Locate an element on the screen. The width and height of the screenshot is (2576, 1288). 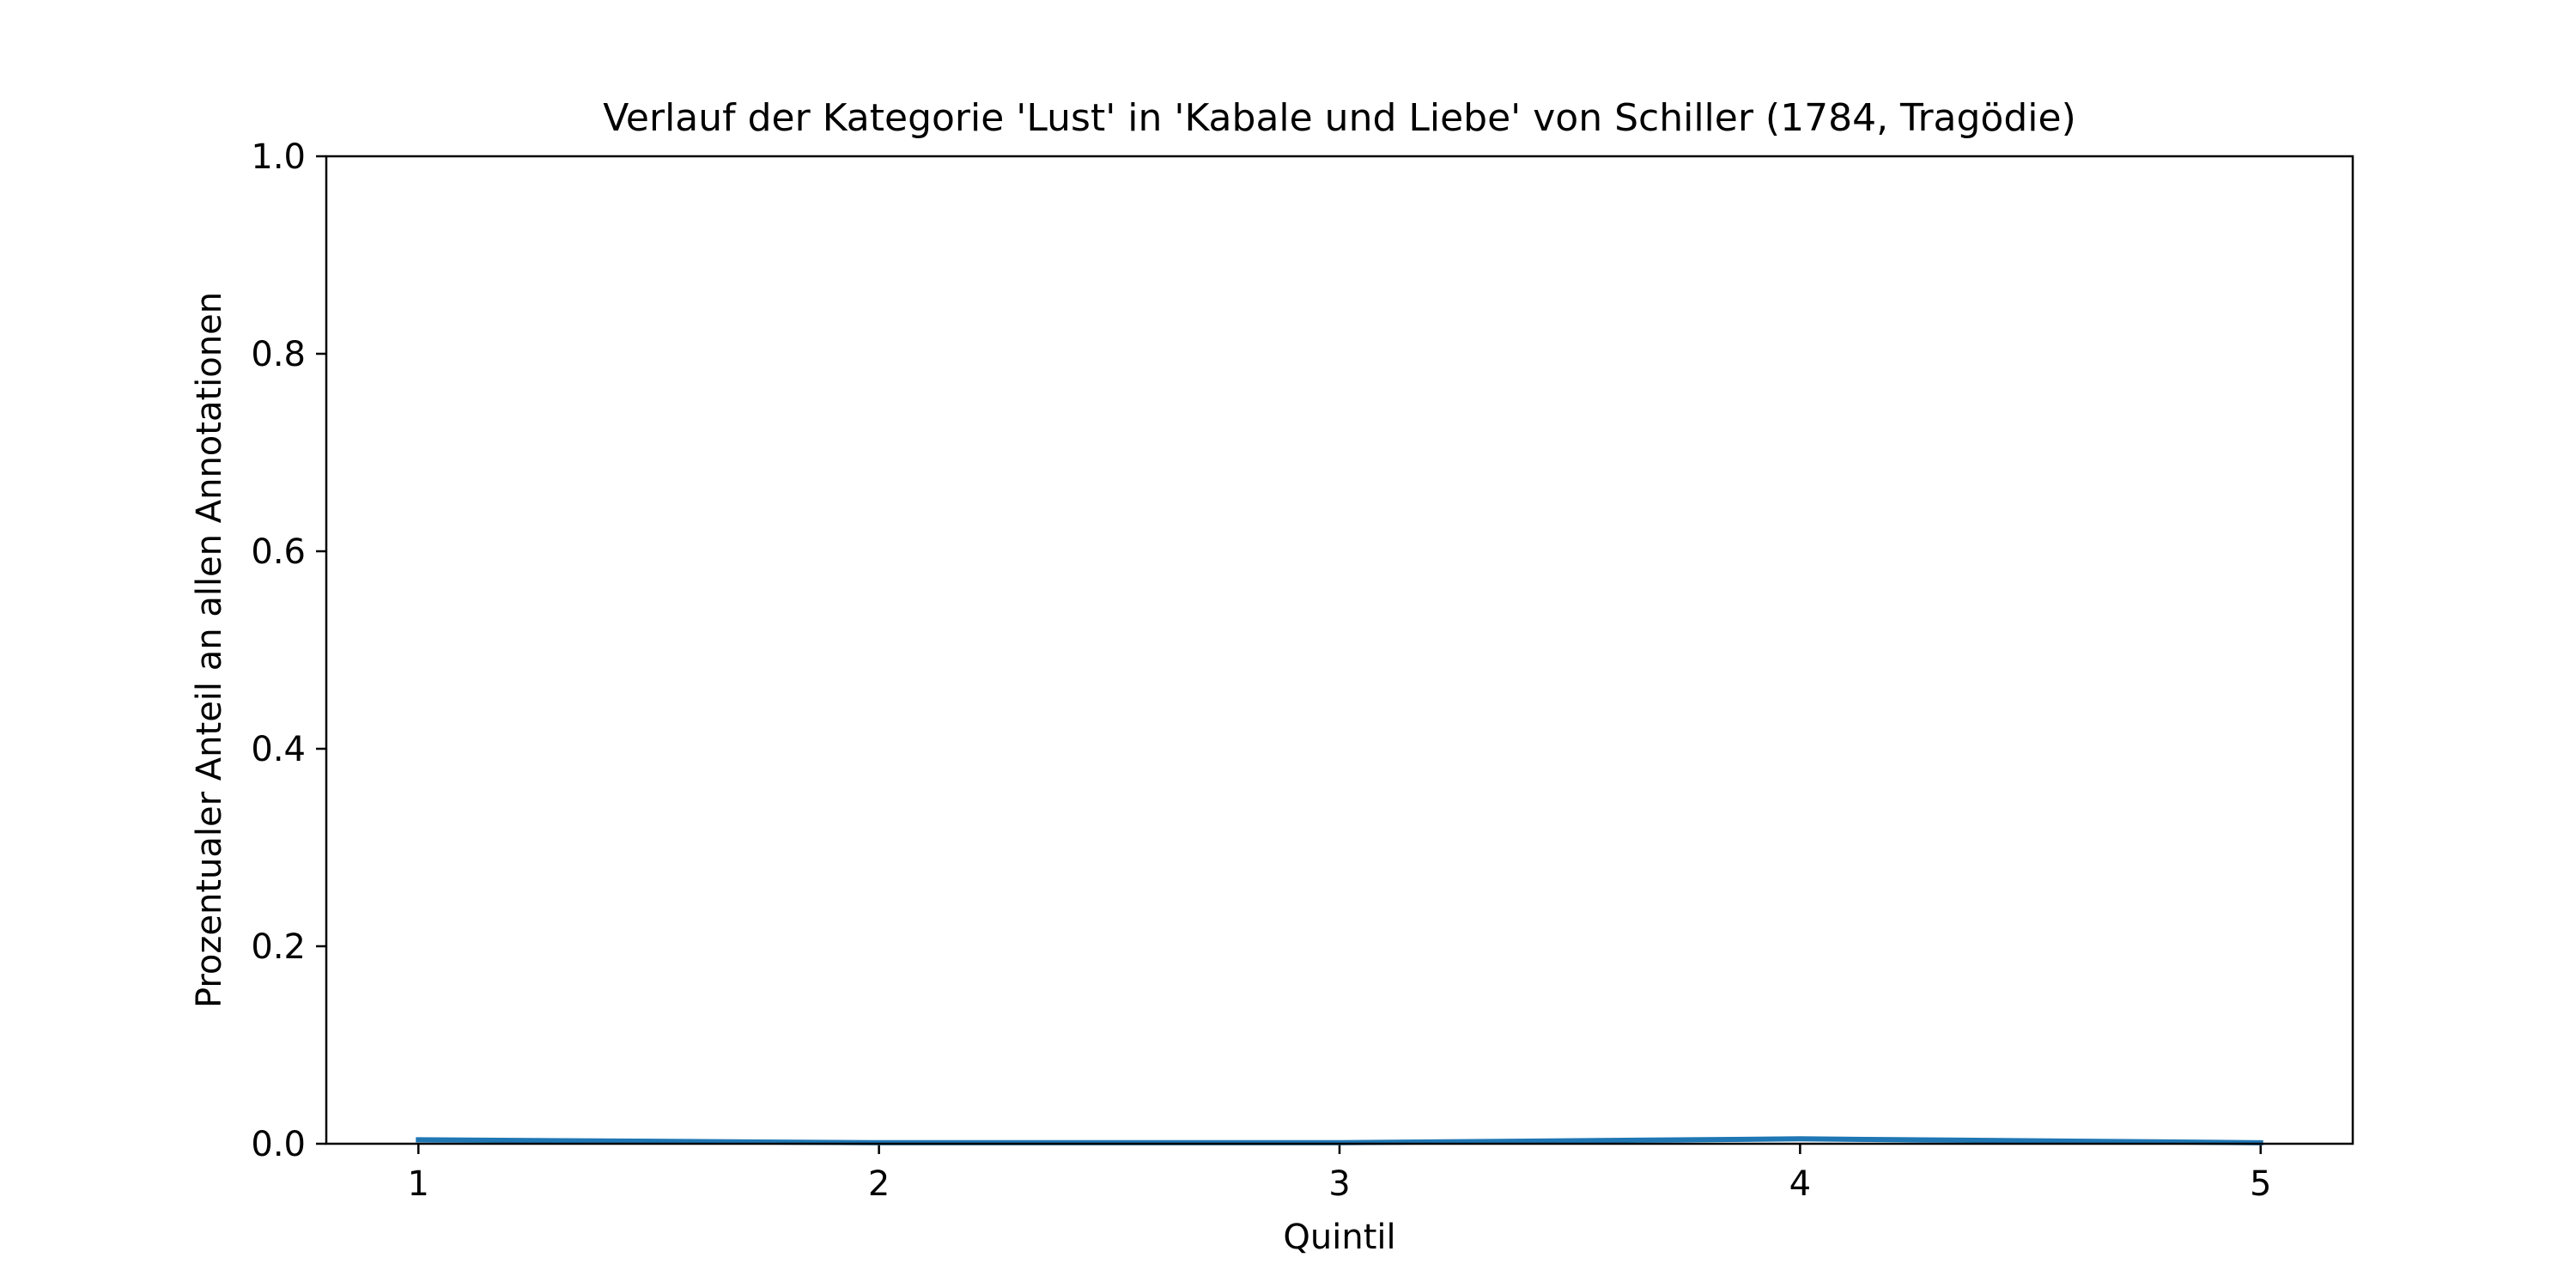
x-axis-label: Quintil is located at coordinates (1339, 1237).